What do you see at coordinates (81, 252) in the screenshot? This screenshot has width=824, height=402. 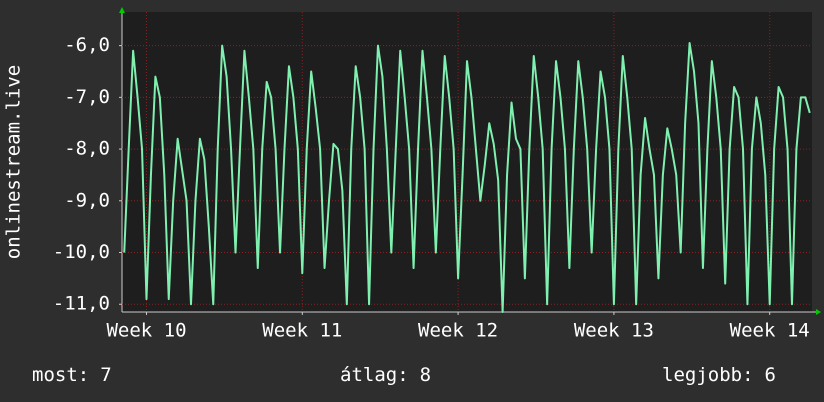 I see `y-tick-label: -10,0` at bounding box center [81, 252].